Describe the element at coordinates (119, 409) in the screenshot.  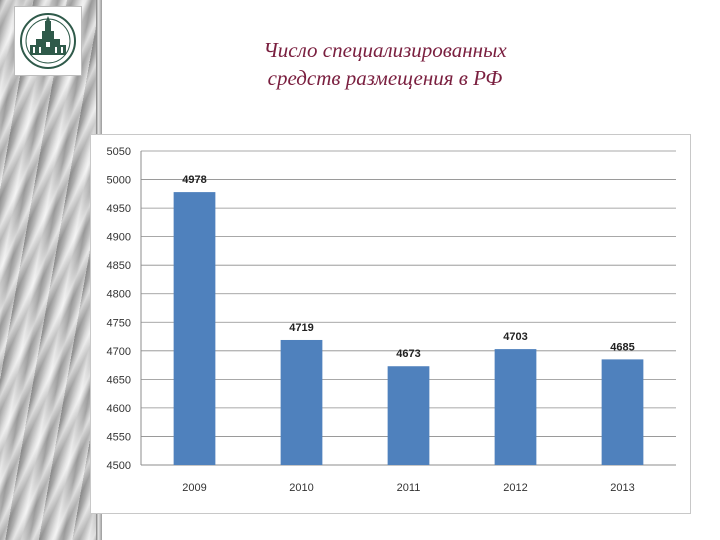
I see `y-tick-label: 4600` at that location.